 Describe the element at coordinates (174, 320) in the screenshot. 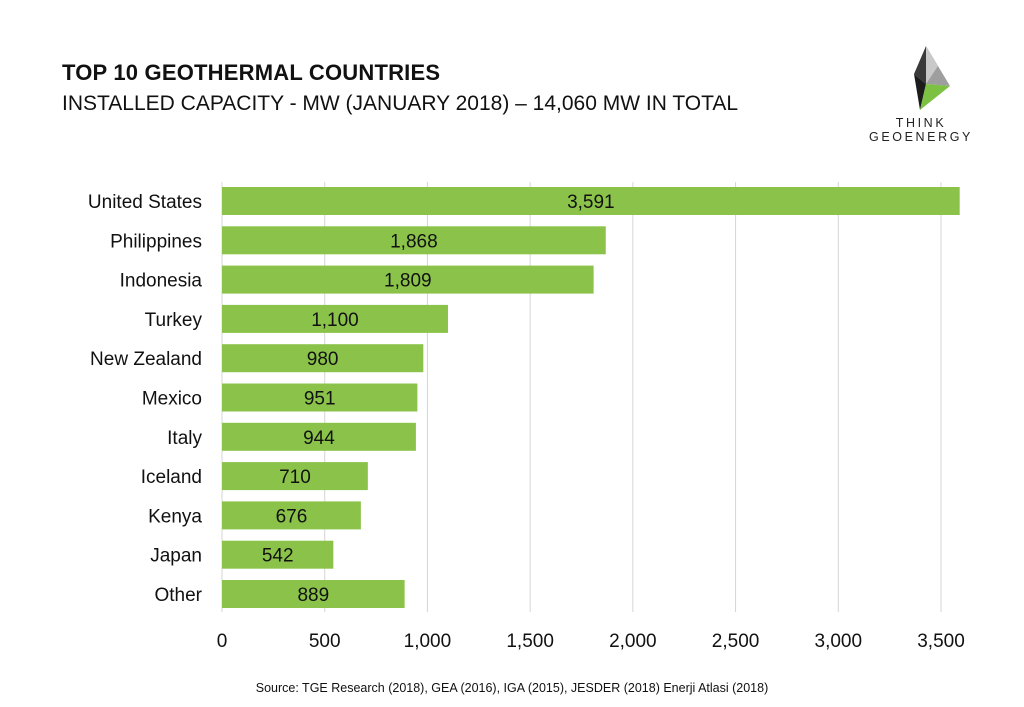

I see `category-label: Turkey` at that location.